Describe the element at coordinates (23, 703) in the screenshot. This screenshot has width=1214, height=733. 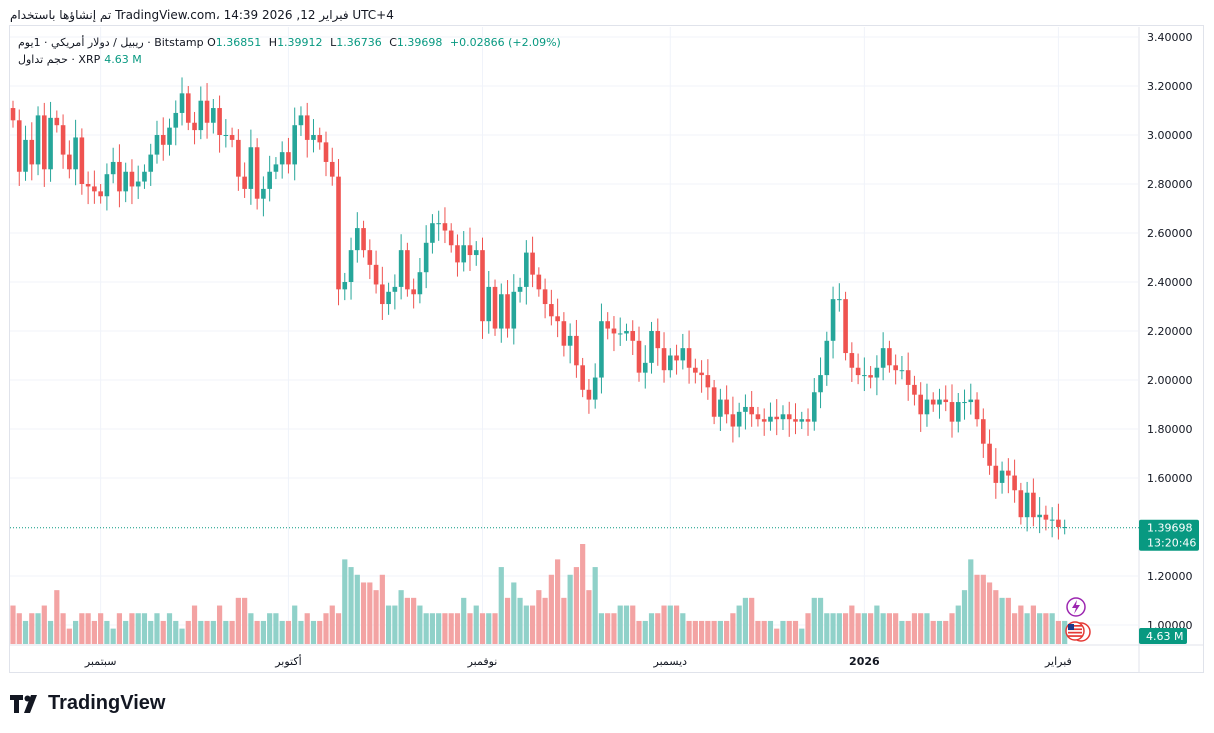
I see `tradingview-logo-icon` at that location.